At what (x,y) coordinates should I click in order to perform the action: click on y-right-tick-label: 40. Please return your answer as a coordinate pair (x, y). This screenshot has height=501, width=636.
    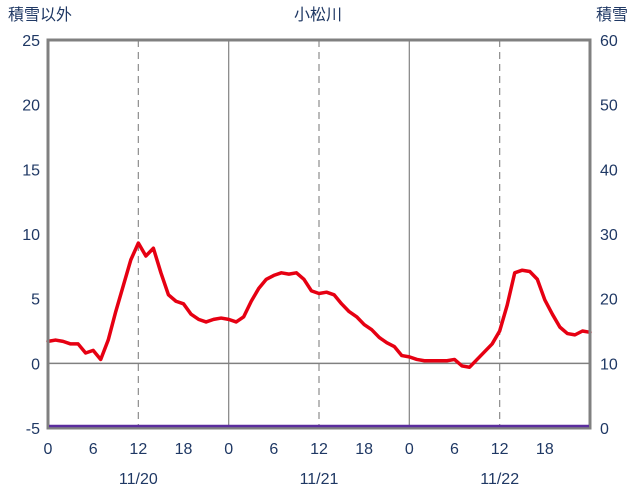
    Looking at the image, I should click on (609, 170).